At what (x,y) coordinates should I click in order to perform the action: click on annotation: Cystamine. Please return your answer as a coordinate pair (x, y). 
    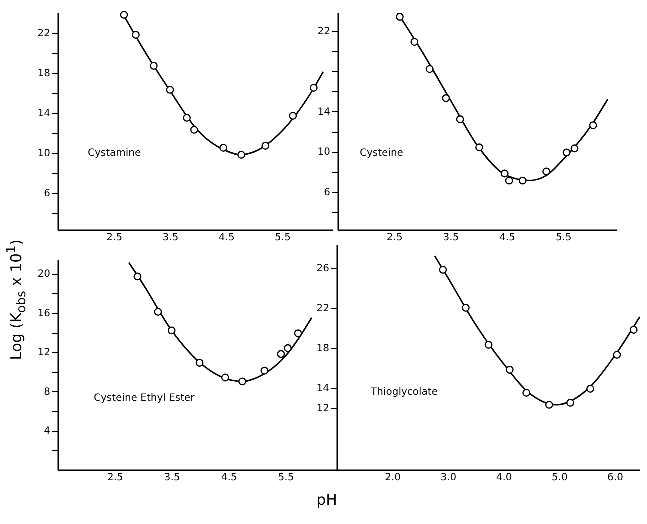
    Looking at the image, I should click on (115, 153).